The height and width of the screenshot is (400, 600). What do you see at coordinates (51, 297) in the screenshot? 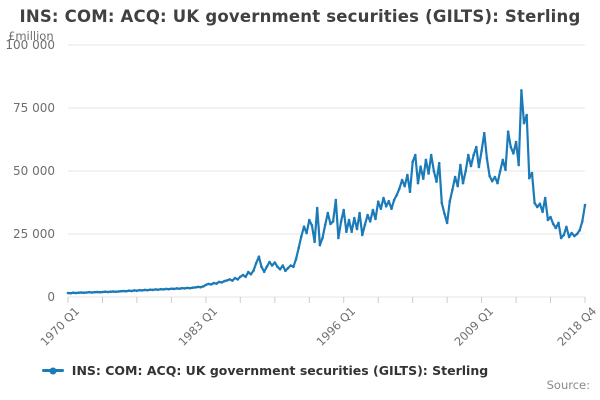
I see `y-tick-label-0: 0` at bounding box center [51, 297].